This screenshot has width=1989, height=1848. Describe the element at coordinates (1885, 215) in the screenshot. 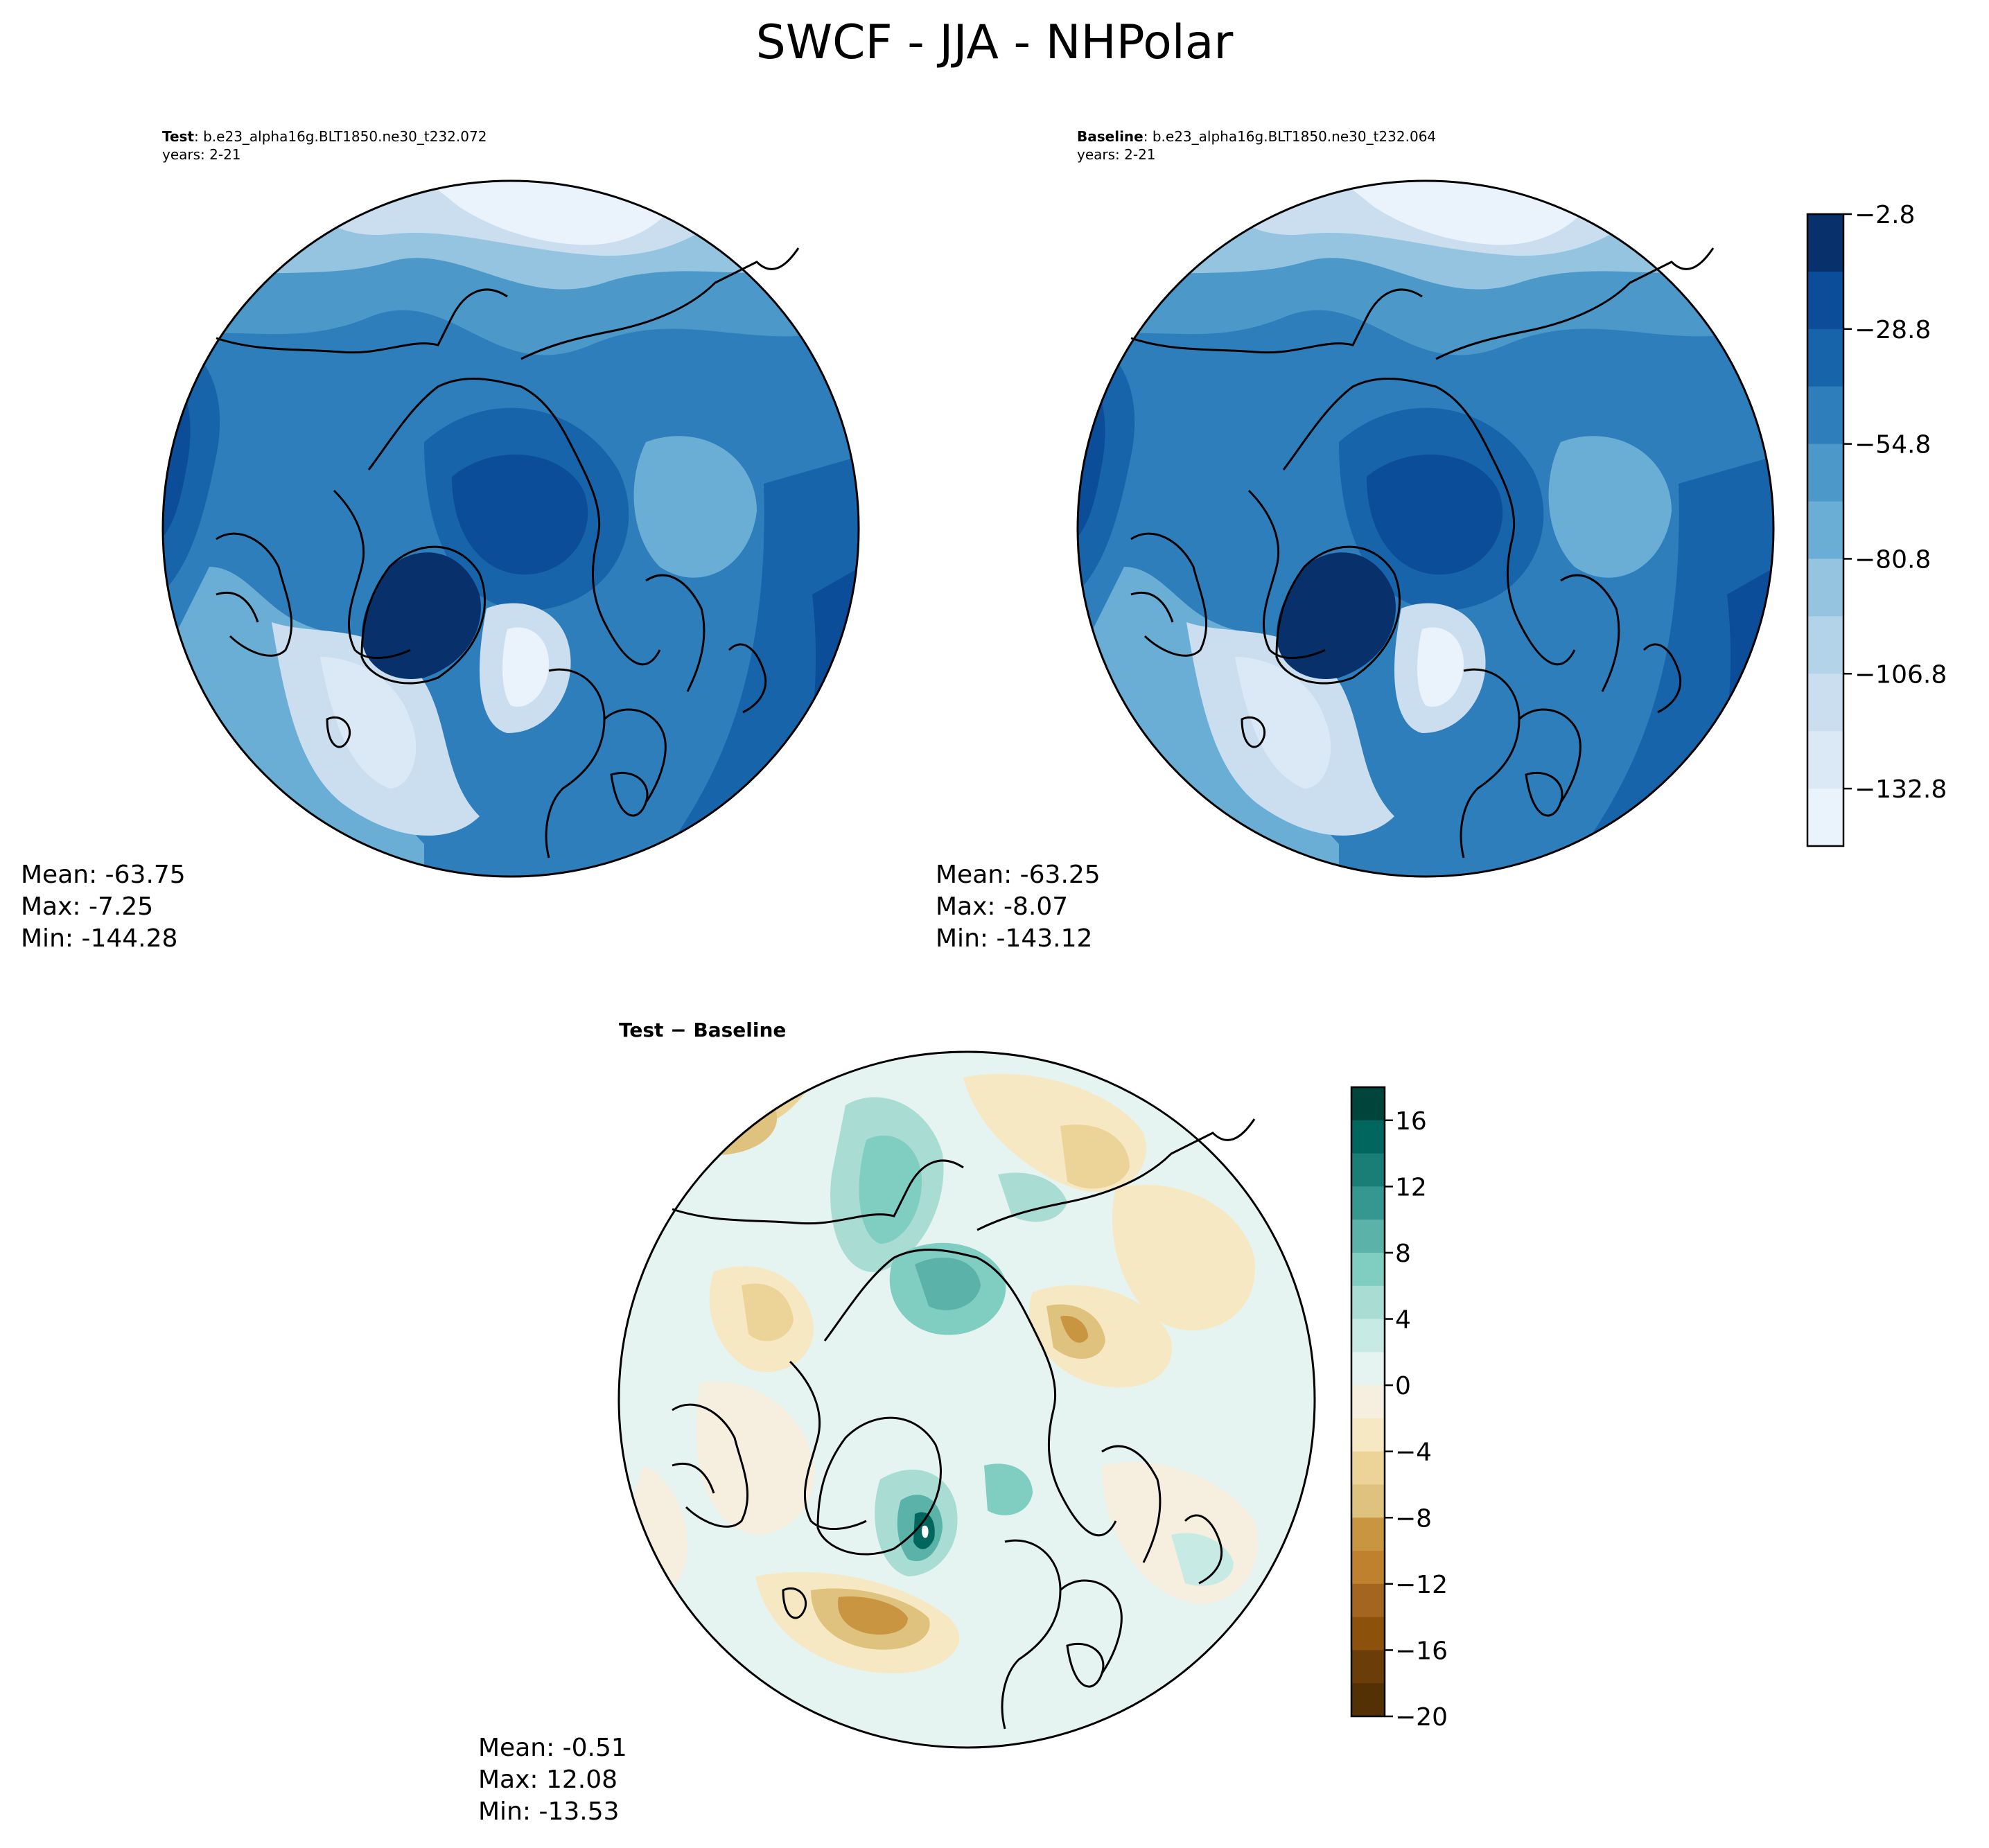

I see `colorbar-tick-label: −2.8` at that location.